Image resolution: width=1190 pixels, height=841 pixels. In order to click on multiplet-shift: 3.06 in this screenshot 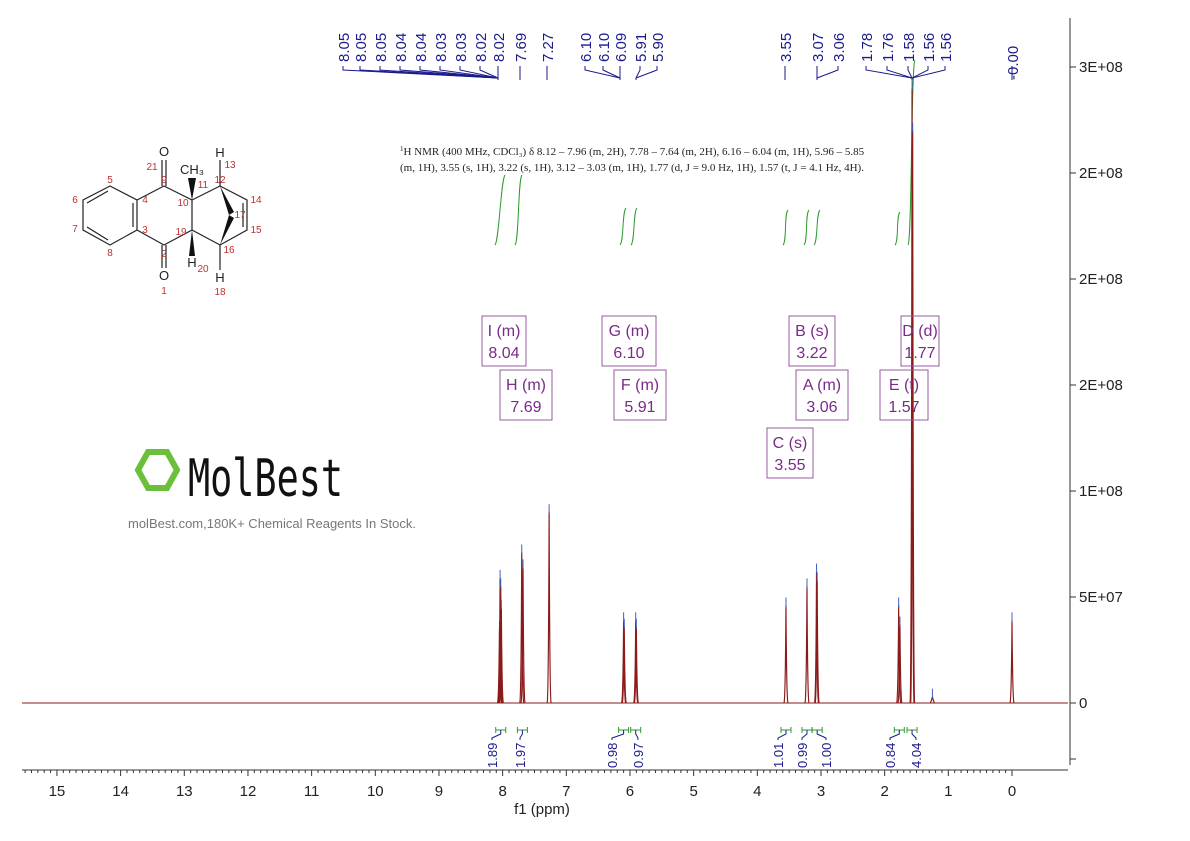, I will do `click(821, 407)`.